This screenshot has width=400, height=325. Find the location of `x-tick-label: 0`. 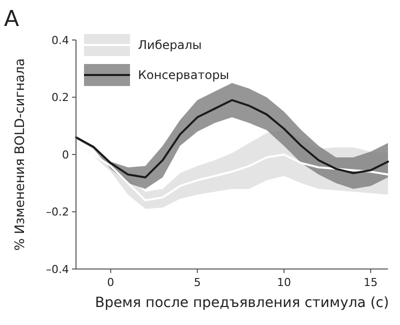

x-tick-label: 0 is located at coordinates (110, 282).